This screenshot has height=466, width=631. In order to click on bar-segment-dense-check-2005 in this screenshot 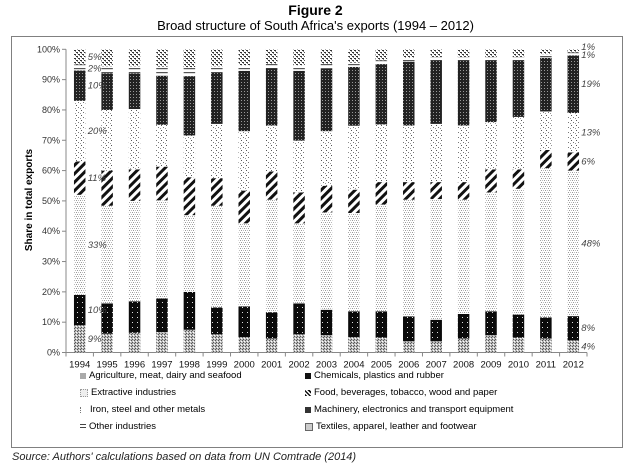, I will do `click(381, 345)`.